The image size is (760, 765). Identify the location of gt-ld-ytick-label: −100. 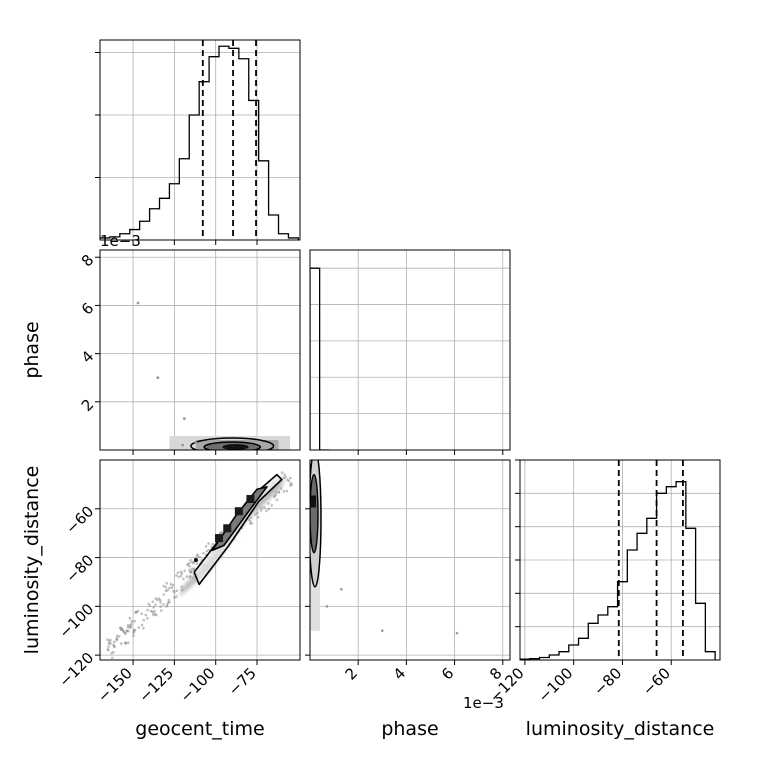
(77, 621).